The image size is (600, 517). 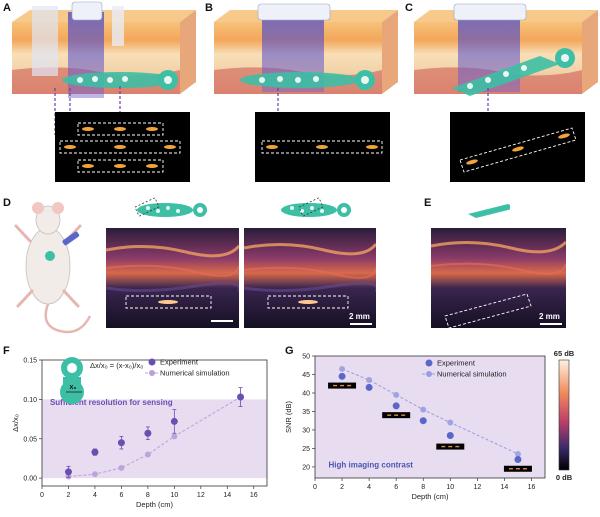 What do you see at coordinates (172, 278) in the screenshot?
I see `ultrasound-image-d1` at bounding box center [172, 278].